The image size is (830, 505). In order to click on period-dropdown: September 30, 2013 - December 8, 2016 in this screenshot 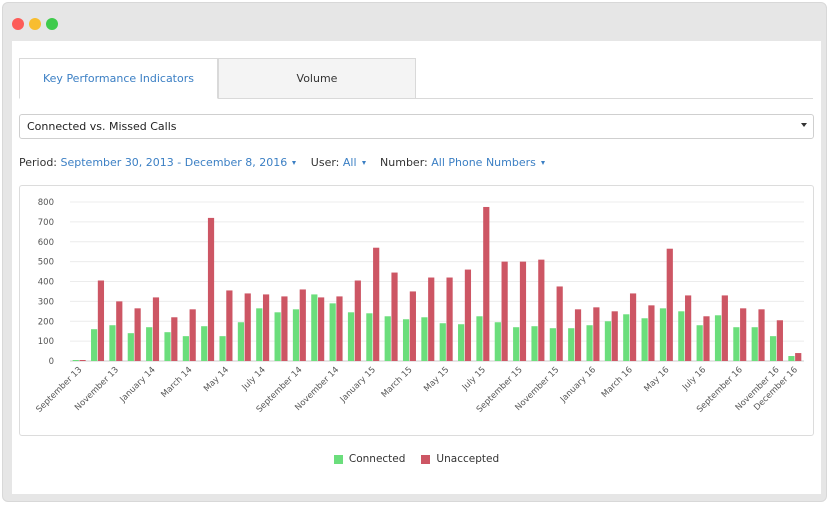, I will do `click(174, 162)`.